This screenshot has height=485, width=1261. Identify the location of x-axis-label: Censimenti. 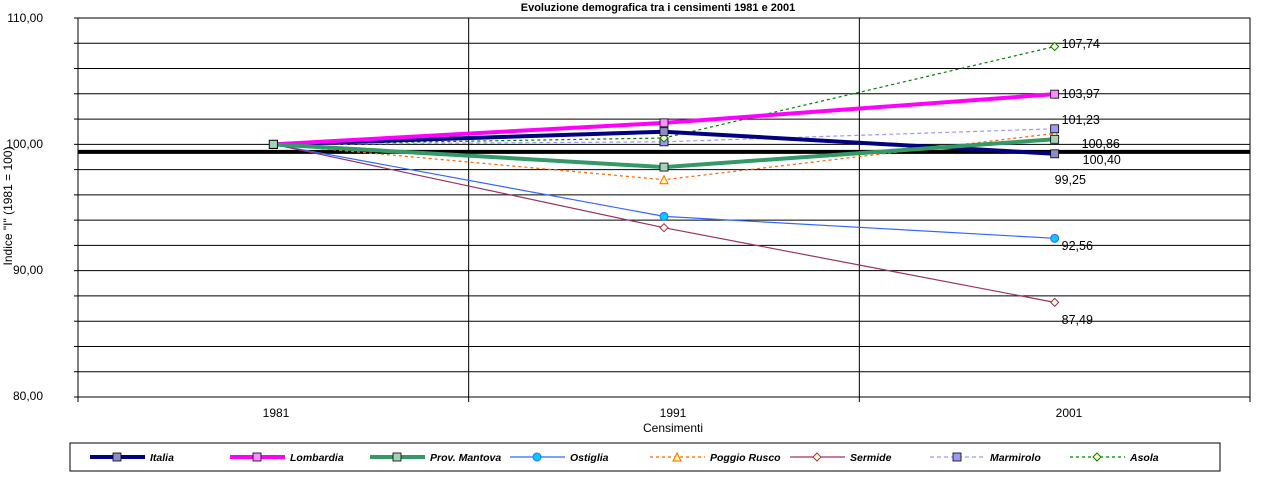
(673, 428).